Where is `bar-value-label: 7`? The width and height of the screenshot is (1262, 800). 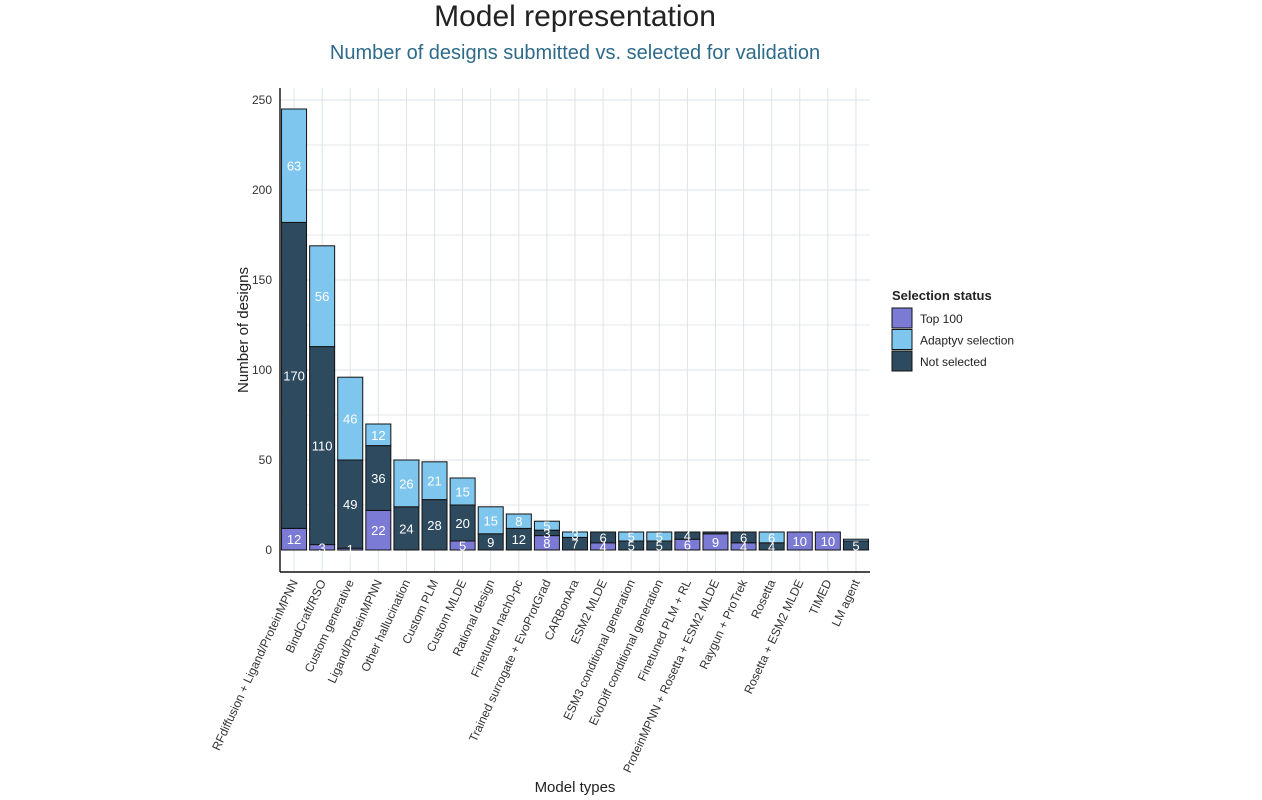
bar-value-label: 7 is located at coordinates (574, 544).